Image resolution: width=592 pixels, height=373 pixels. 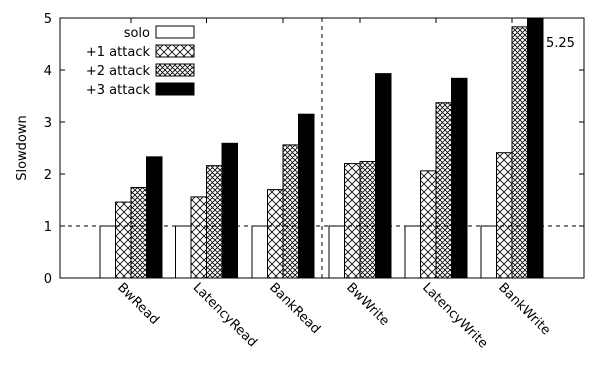 What do you see at coordinates (214, 222) in the screenshot?
I see `bar-LatencyRead-s2` at bounding box center [214, 222].